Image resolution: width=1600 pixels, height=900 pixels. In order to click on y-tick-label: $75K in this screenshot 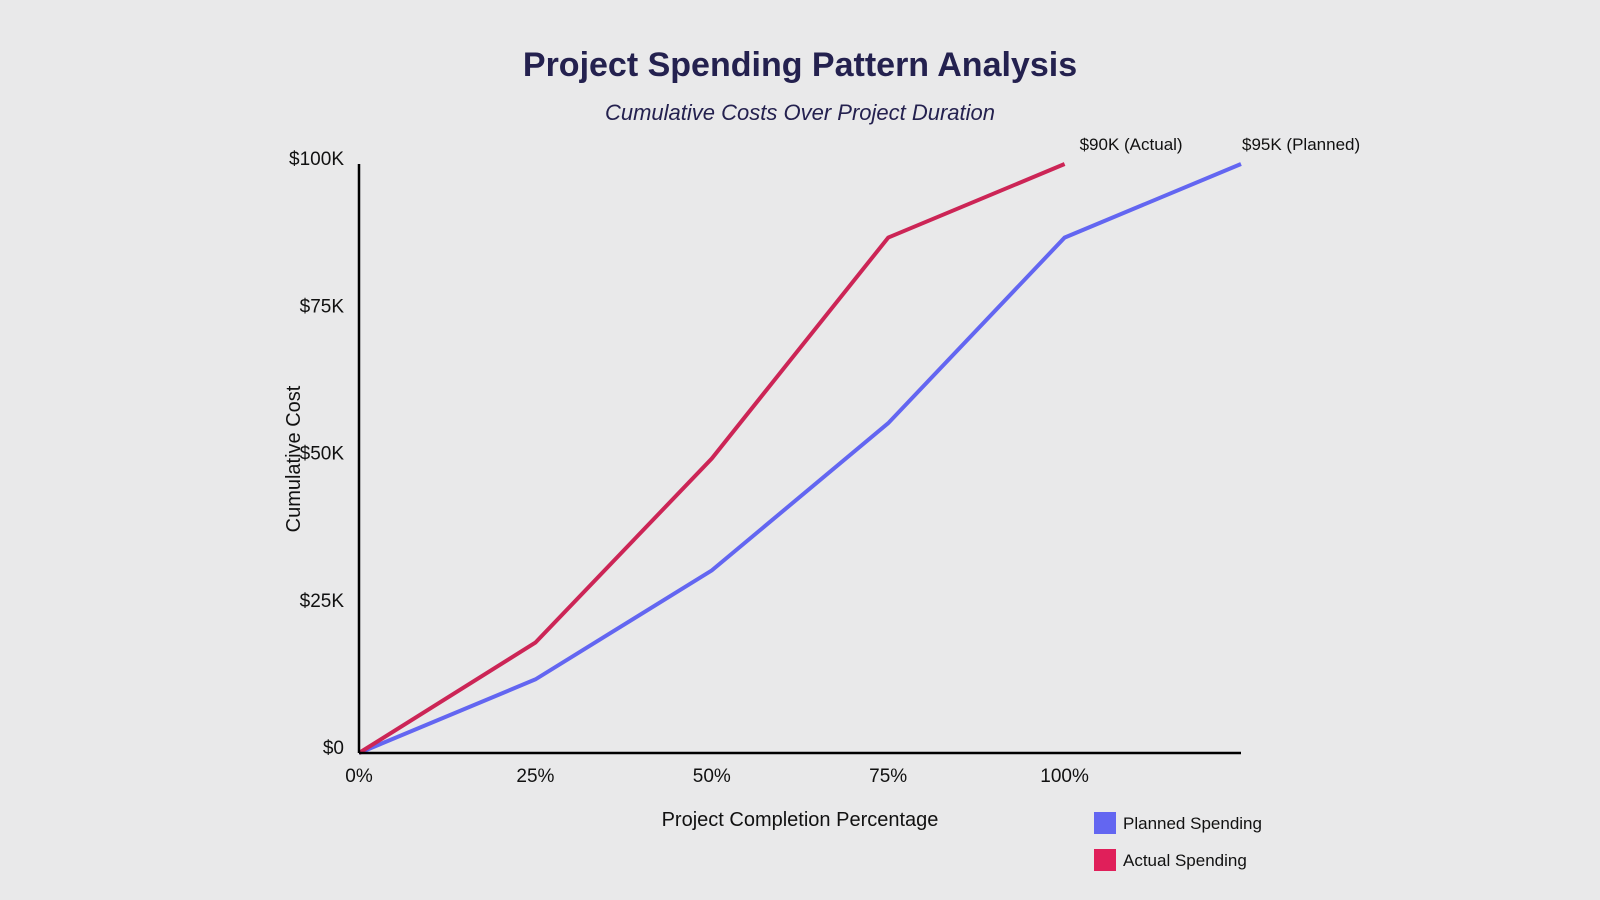, I will do `click(322, 306)`.